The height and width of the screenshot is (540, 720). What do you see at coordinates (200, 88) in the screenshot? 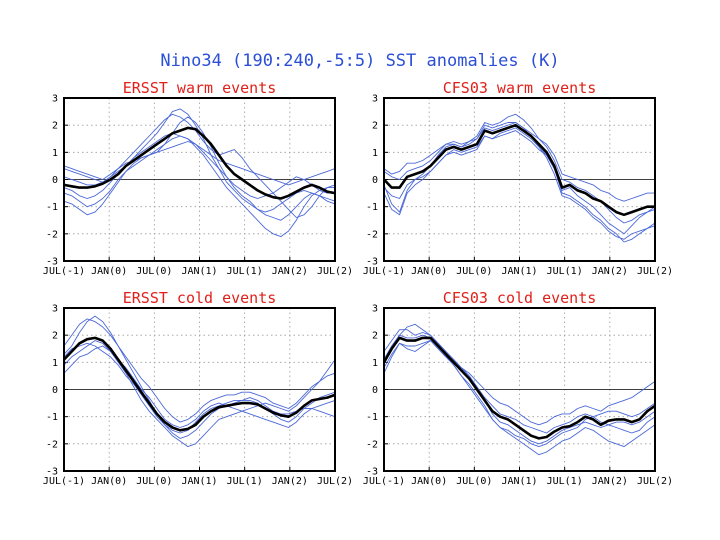
I see `panel-title: ERSST warm events` at bounding box center [200, 88].